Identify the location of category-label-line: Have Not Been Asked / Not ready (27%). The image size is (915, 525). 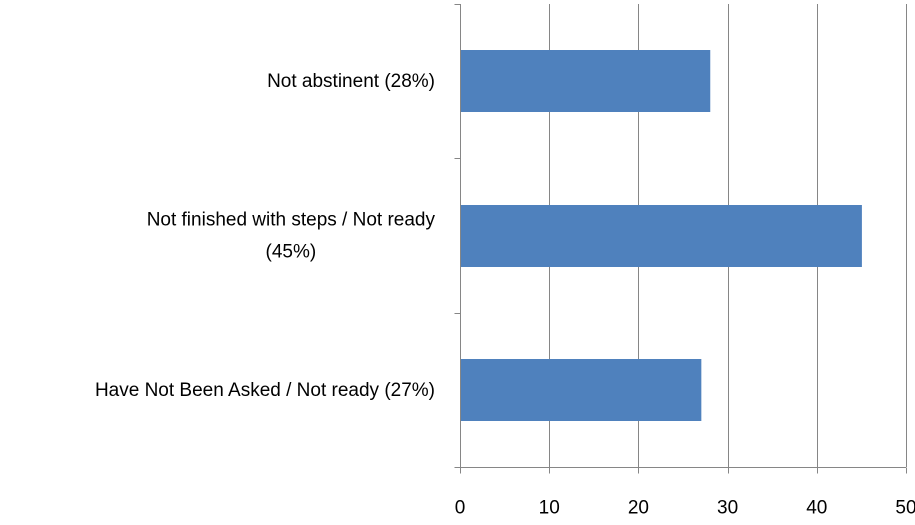
(265, 389).